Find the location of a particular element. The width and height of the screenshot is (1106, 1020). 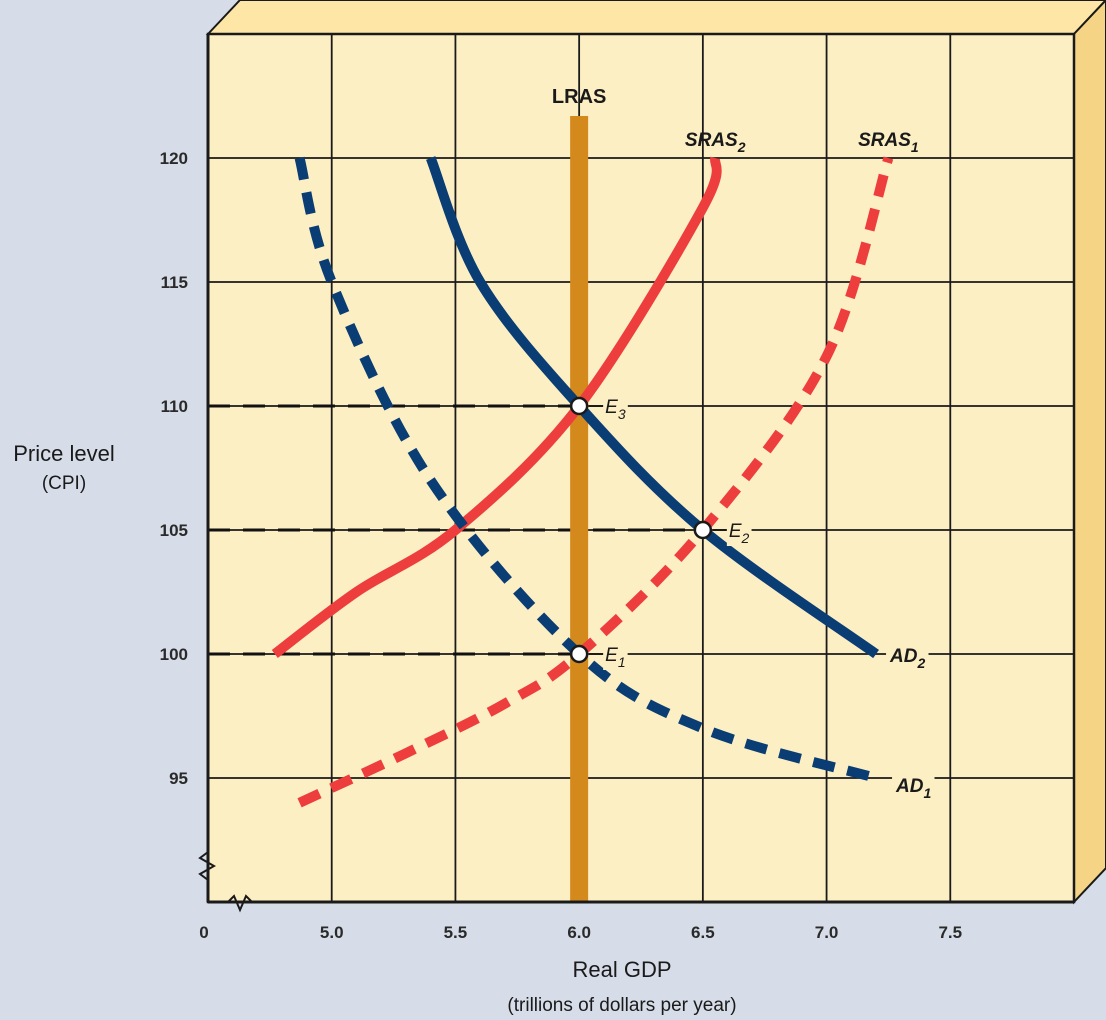

y-tick-label: 110 is located at coordinates (174, 406).